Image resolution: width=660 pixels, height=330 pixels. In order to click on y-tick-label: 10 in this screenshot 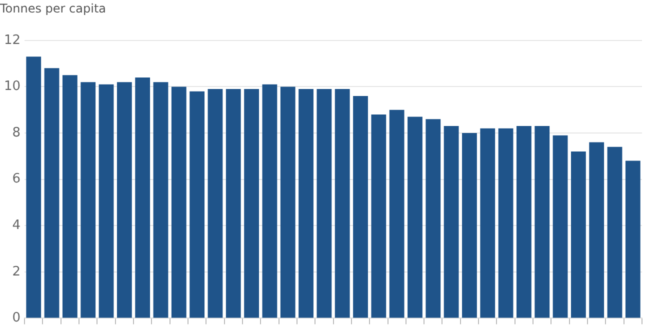, I will do `click(12, 86)`.